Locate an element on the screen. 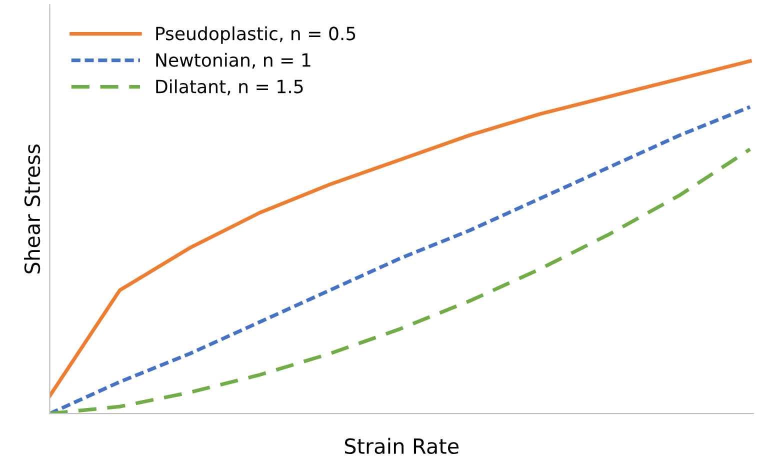  legend-label: Newtonian, n = 1 is located at coordinates (233, 60).